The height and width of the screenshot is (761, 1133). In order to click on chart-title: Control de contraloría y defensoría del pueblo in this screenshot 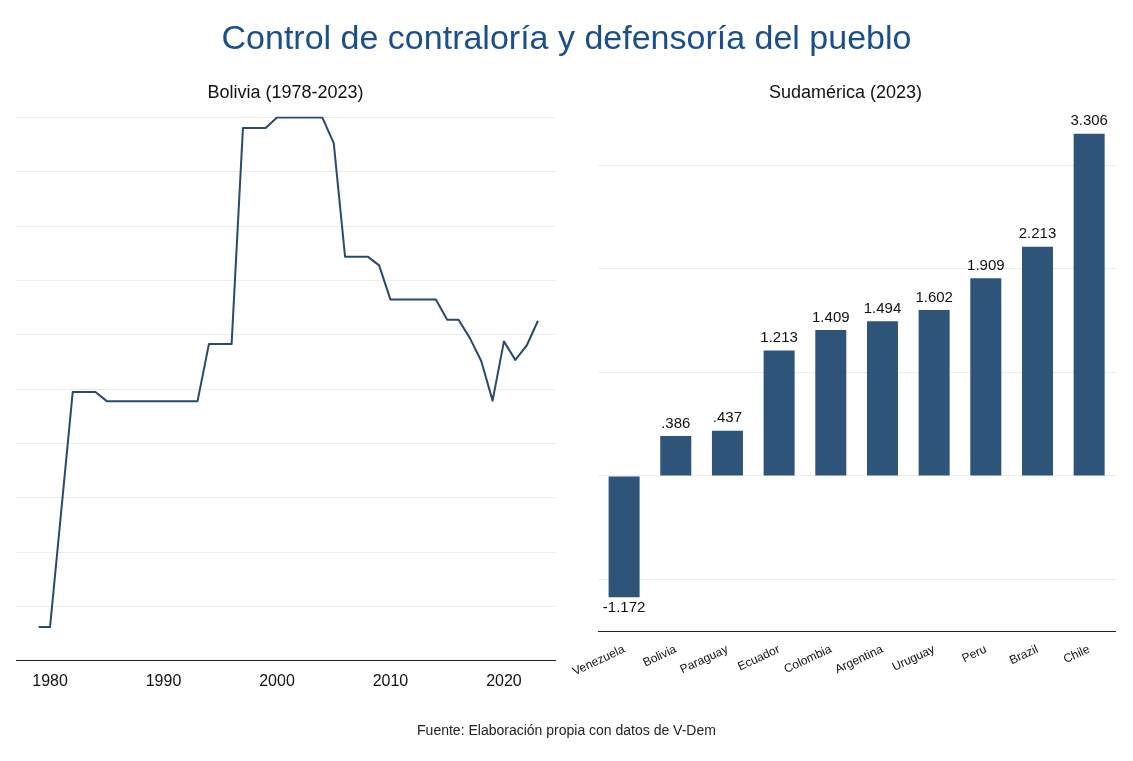, I will do `click(566, 37)`.